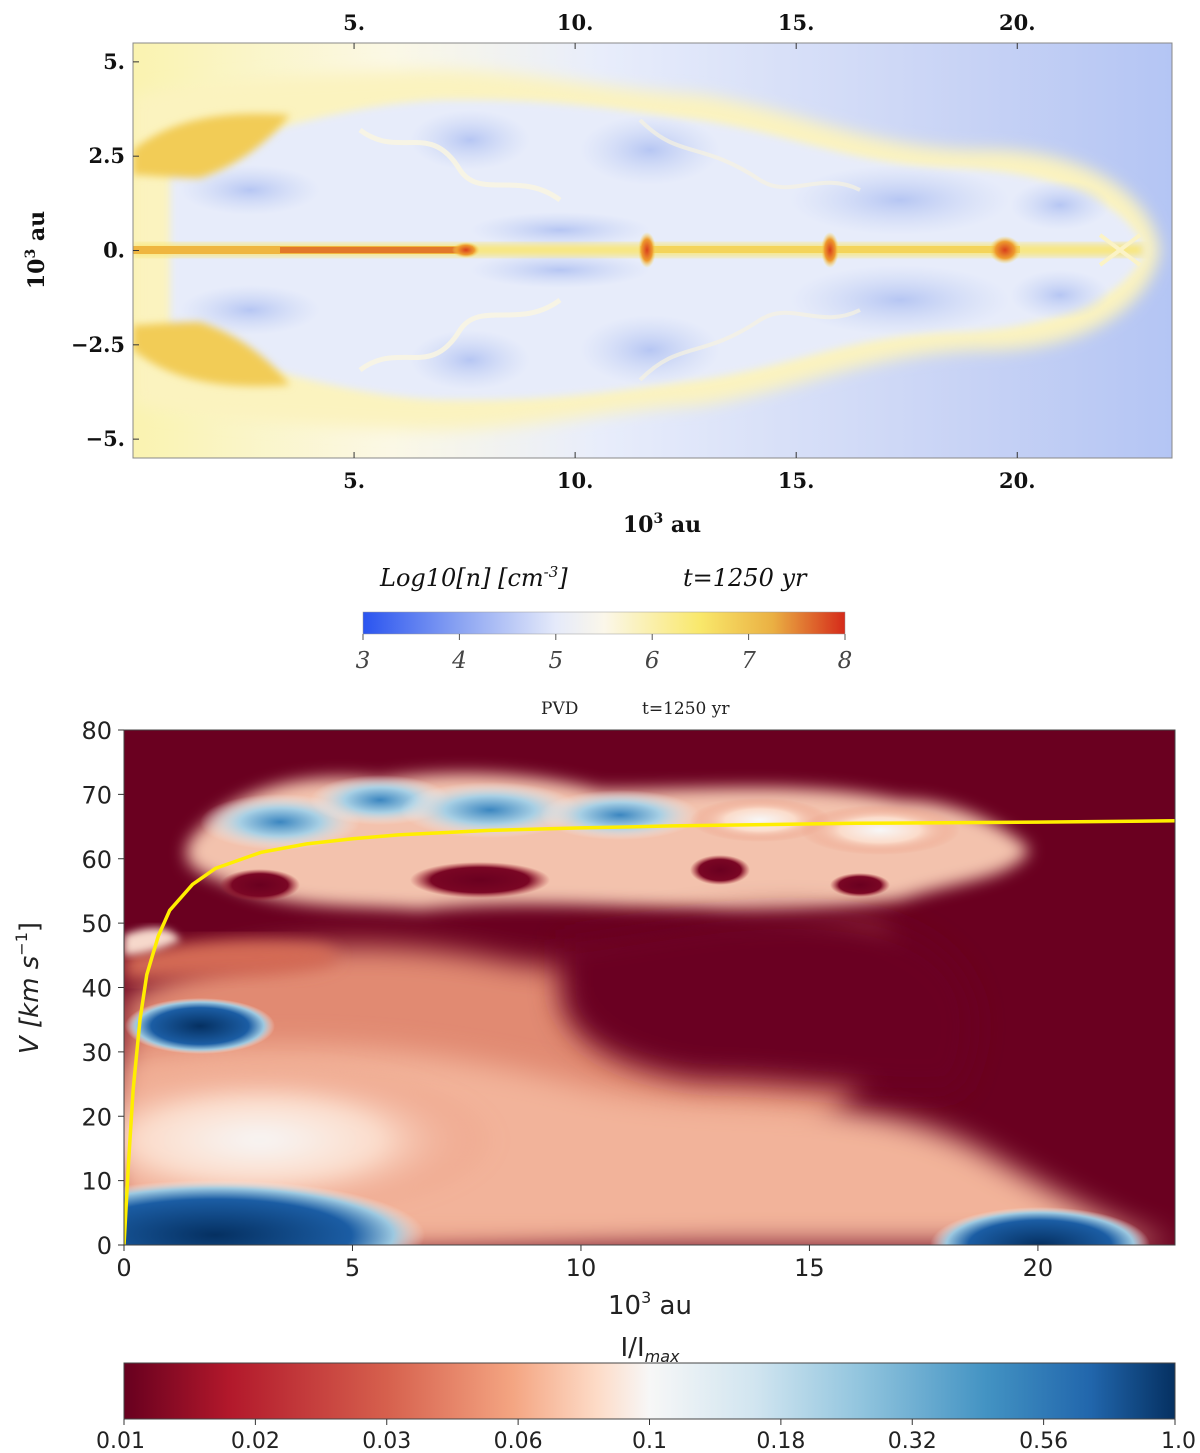  I want to click on pvd-x-tick-label: 10, so click(581, 1268).